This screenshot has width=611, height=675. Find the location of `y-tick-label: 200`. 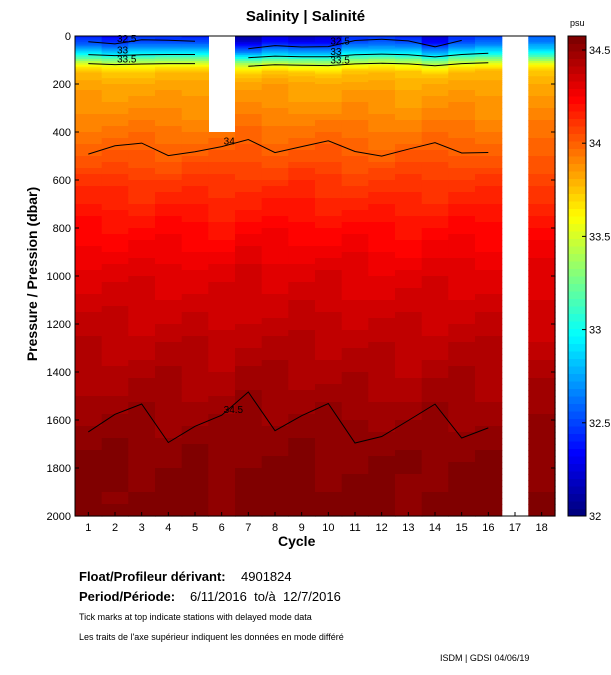

y-tick-label: 200 is located at coordinates (62, 85).